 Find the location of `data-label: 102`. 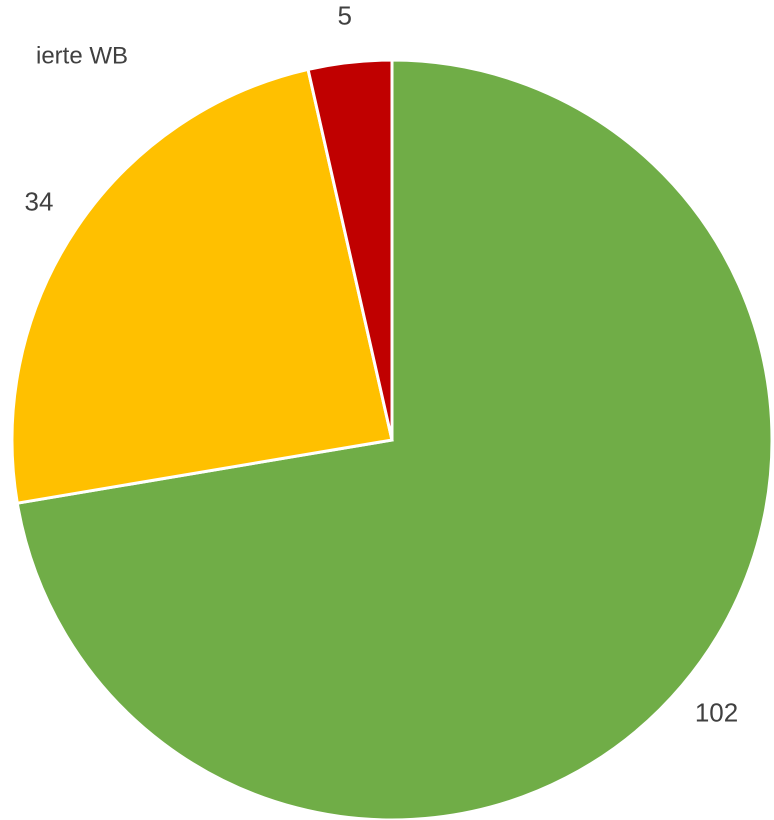

data-label: 102 is located at coordinates (716, 712).